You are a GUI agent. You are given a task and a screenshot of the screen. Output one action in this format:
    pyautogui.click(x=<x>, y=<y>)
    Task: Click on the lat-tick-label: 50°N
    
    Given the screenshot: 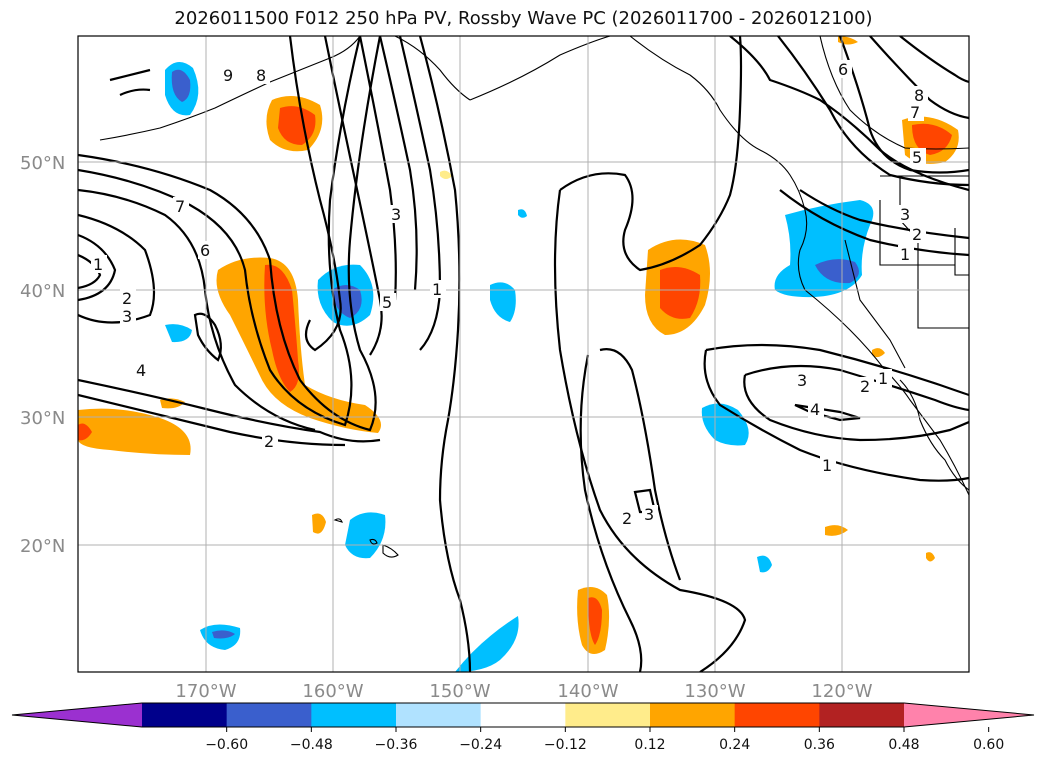 What is the action you would take?
    pyautogui.click(x=42, y=163)
    